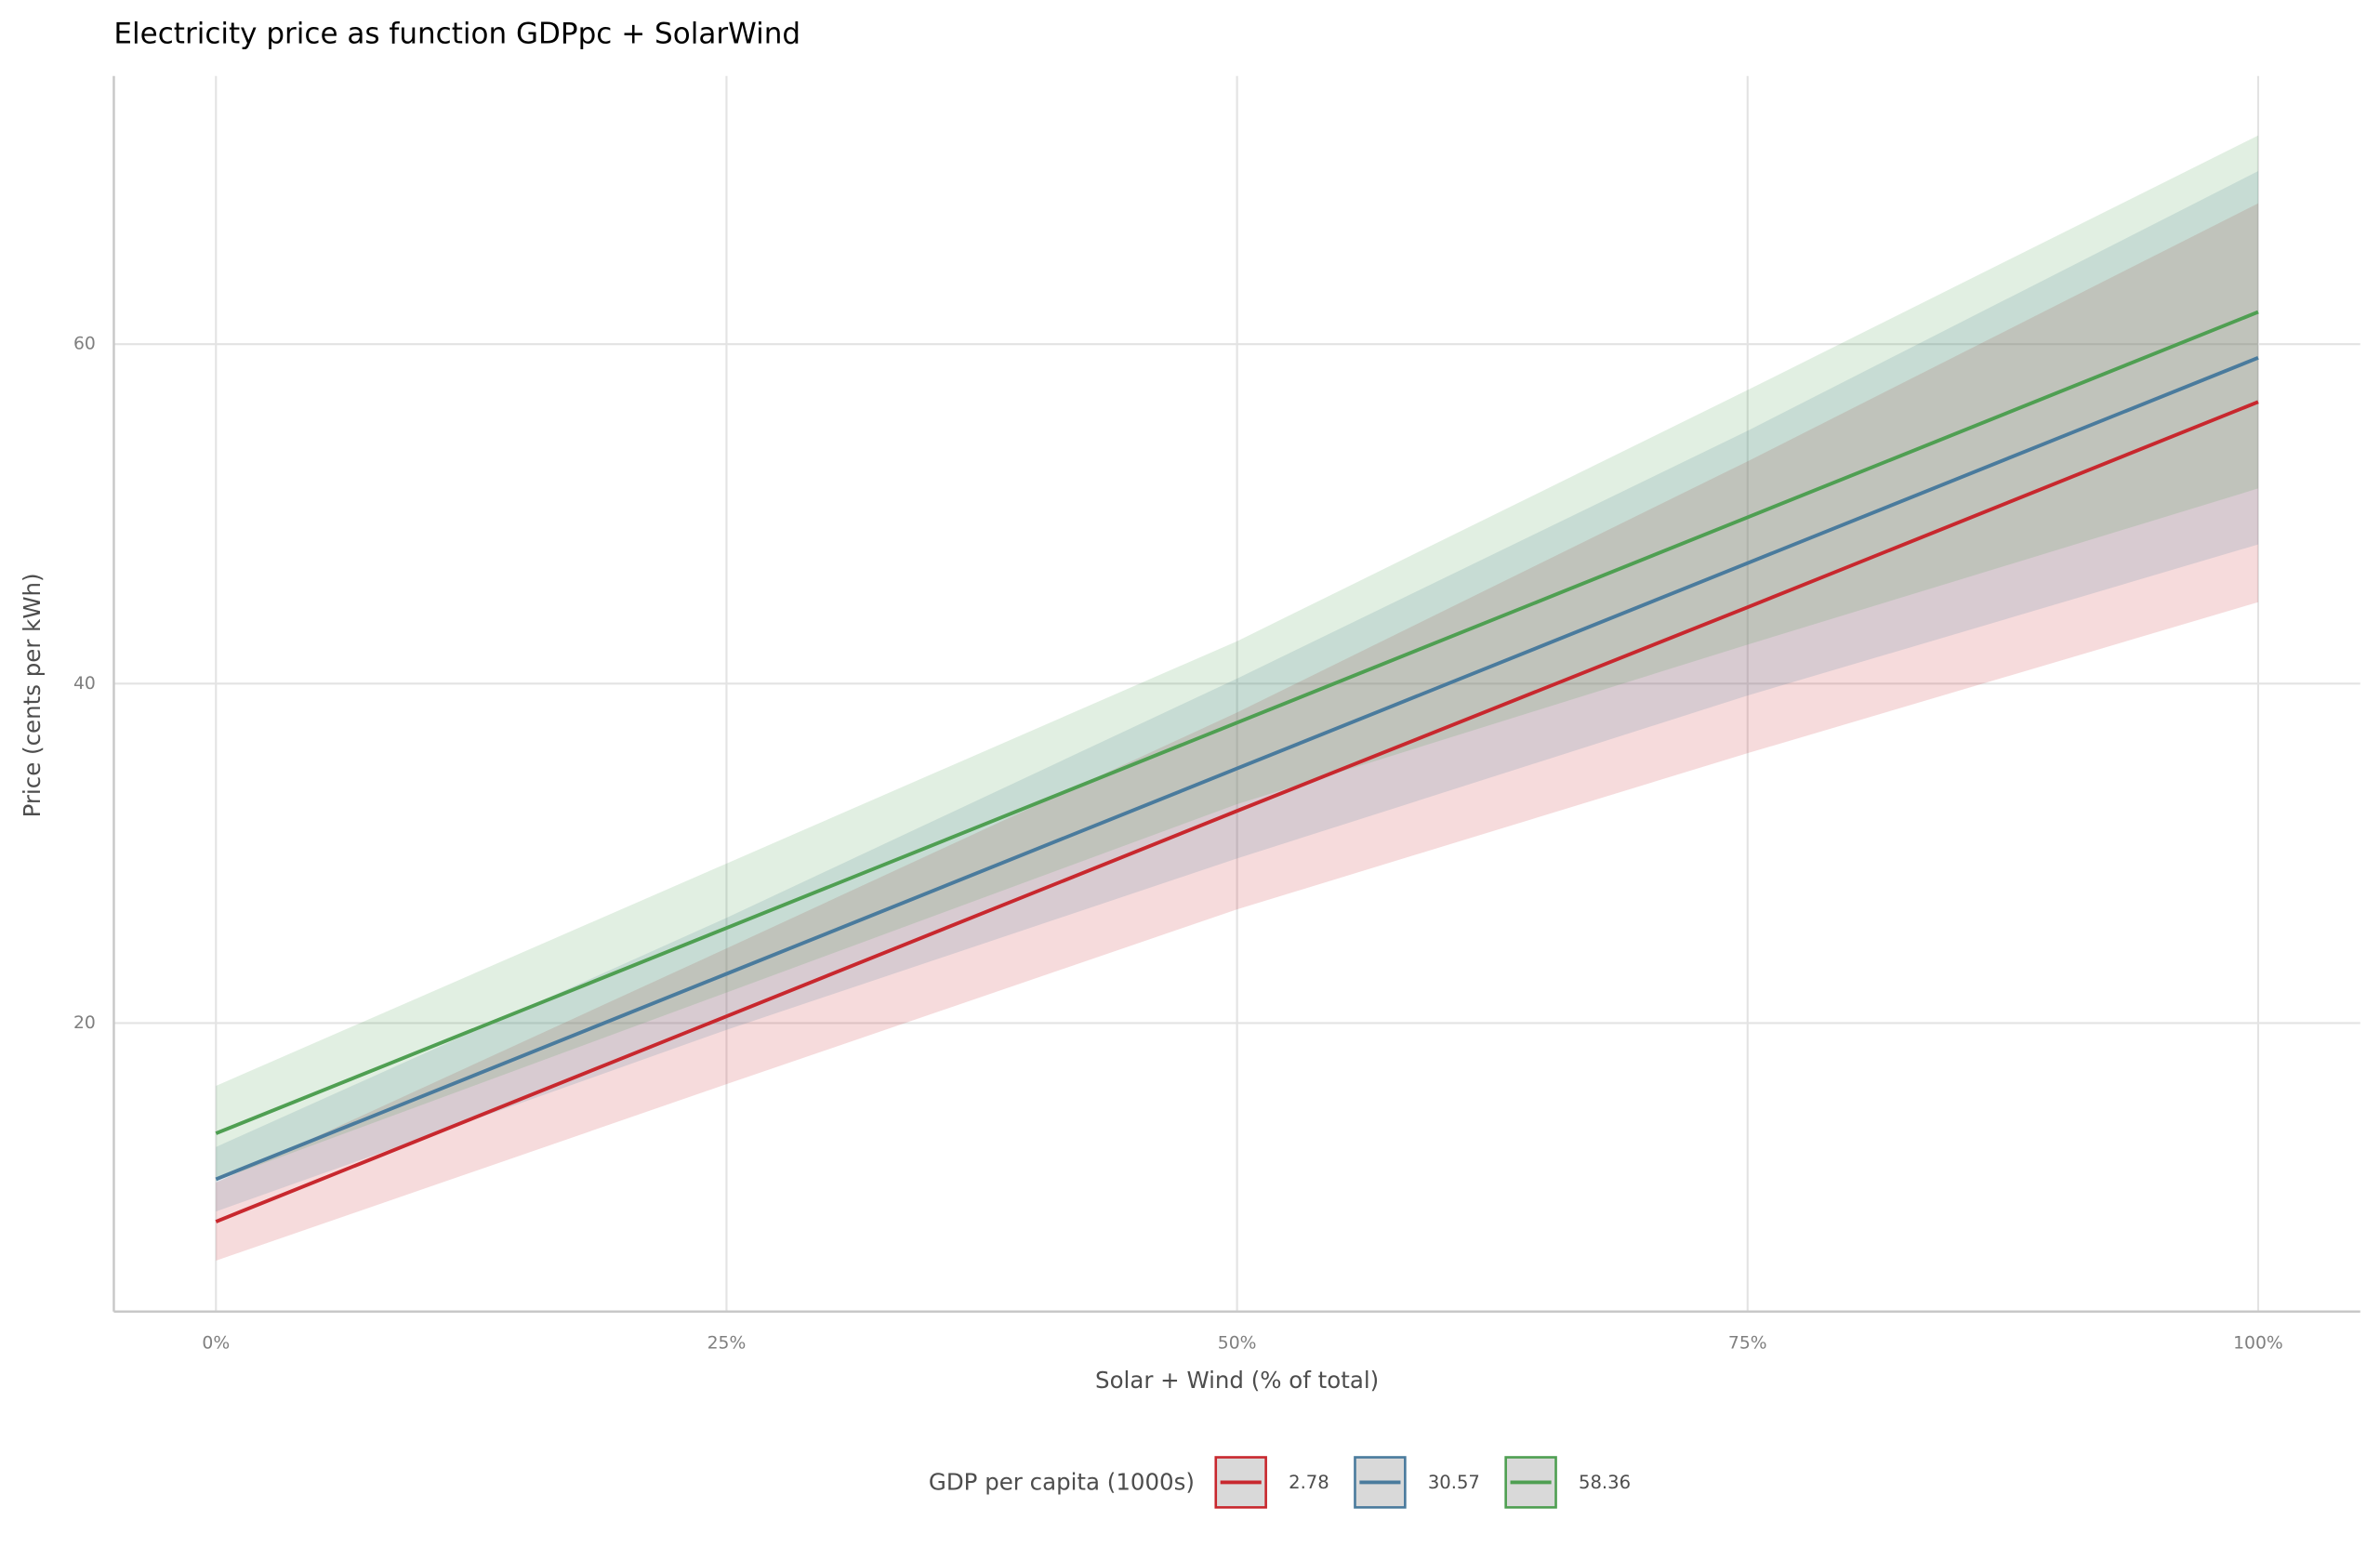 The image size is (2380, 1547). What do you see at coordinates (727, 1344) in the screenshot?
I see `x-tick-label: 25%` at bounding box center [727, 1344].